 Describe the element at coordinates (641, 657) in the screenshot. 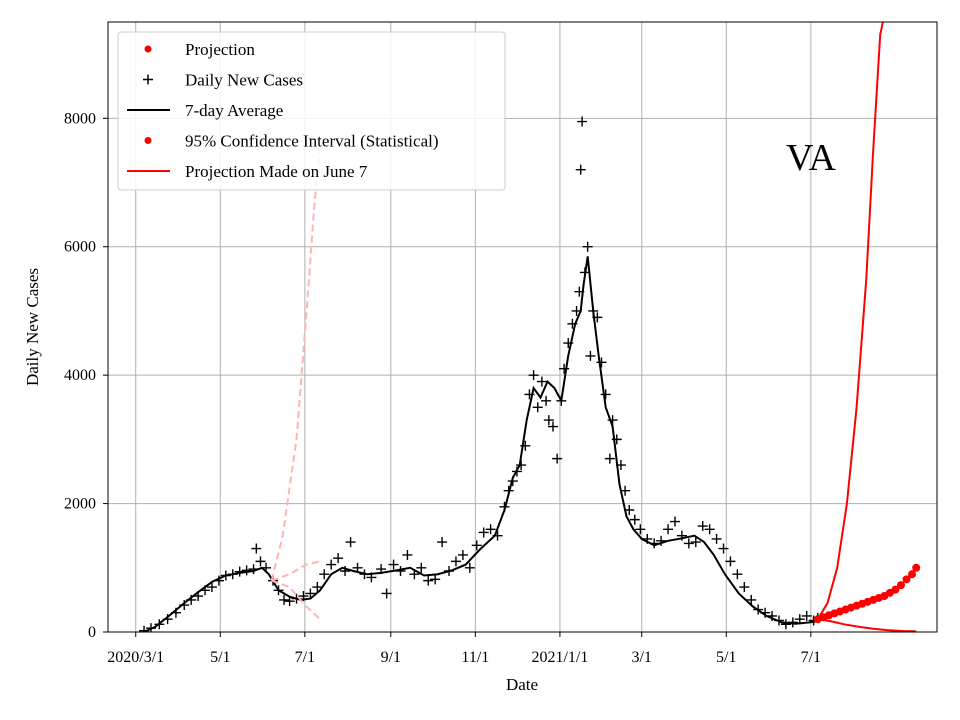

I see `x-tick-label: 3/1` at that location.